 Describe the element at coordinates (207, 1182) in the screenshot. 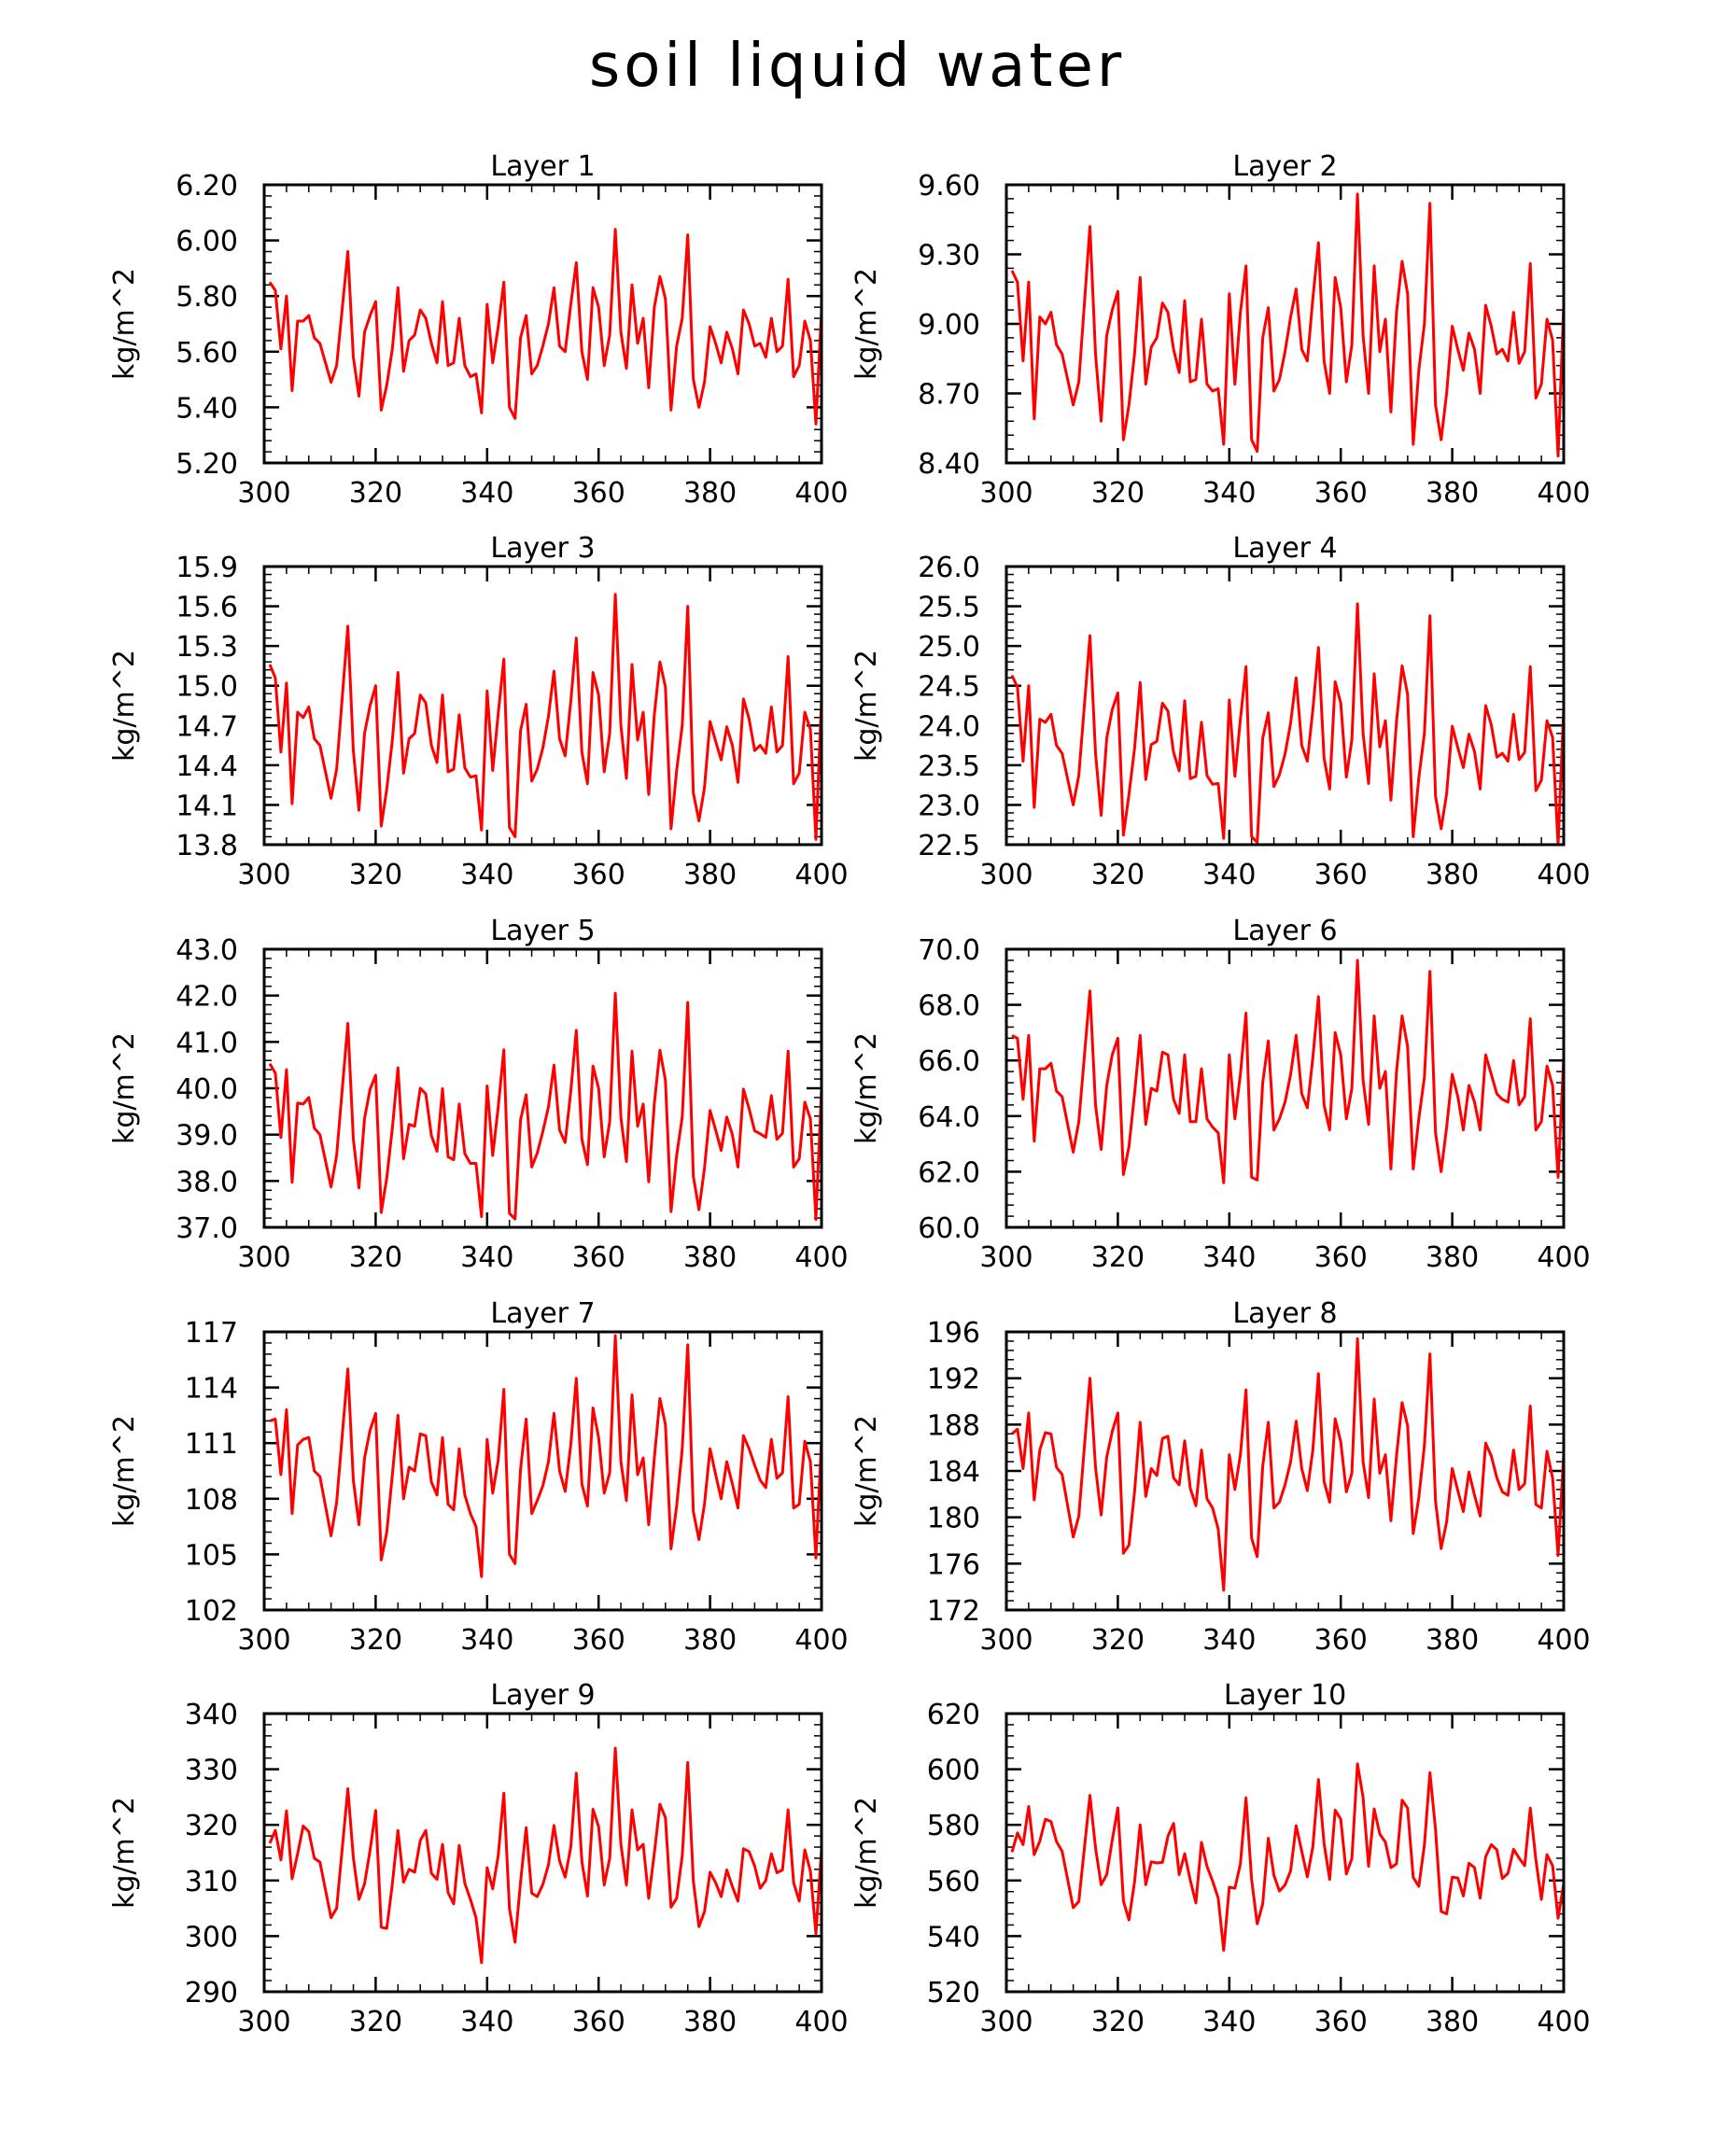

I see `y-tick-label: 38.0` at that location.